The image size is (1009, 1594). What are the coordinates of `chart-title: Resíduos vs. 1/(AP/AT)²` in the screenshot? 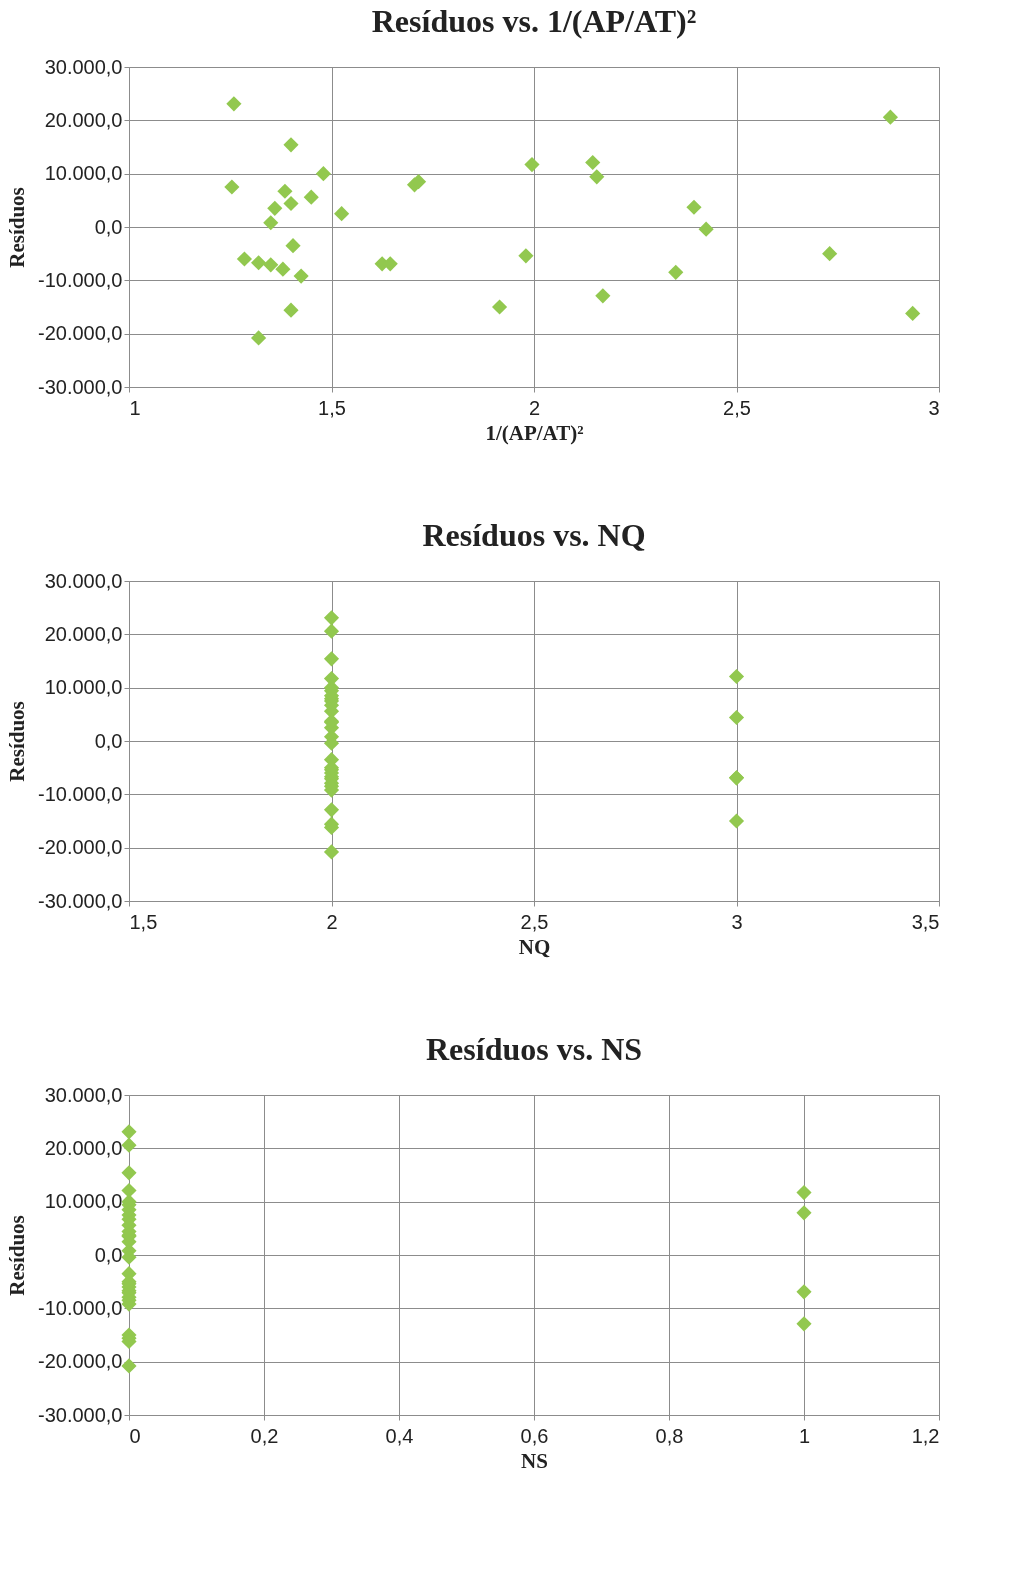 It's located at (534, 21).